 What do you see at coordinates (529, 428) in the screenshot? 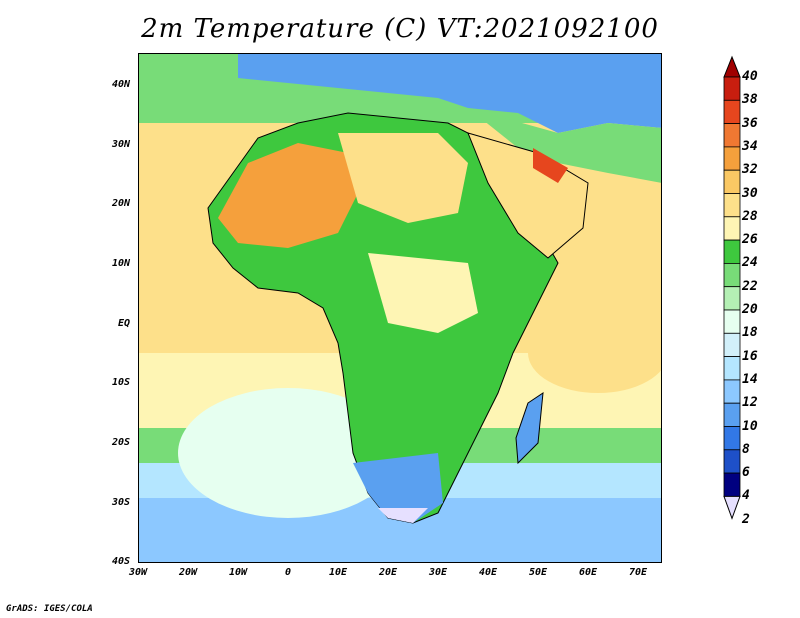
I see `madagascar` at bounding box center [529, 428].